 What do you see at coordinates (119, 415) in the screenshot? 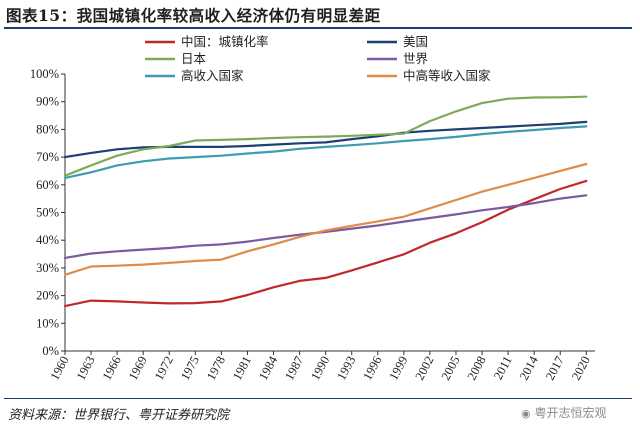
I see `source-note: 资料来源：世界银行、粤开证券研究院` at bounding box center [119, 415].